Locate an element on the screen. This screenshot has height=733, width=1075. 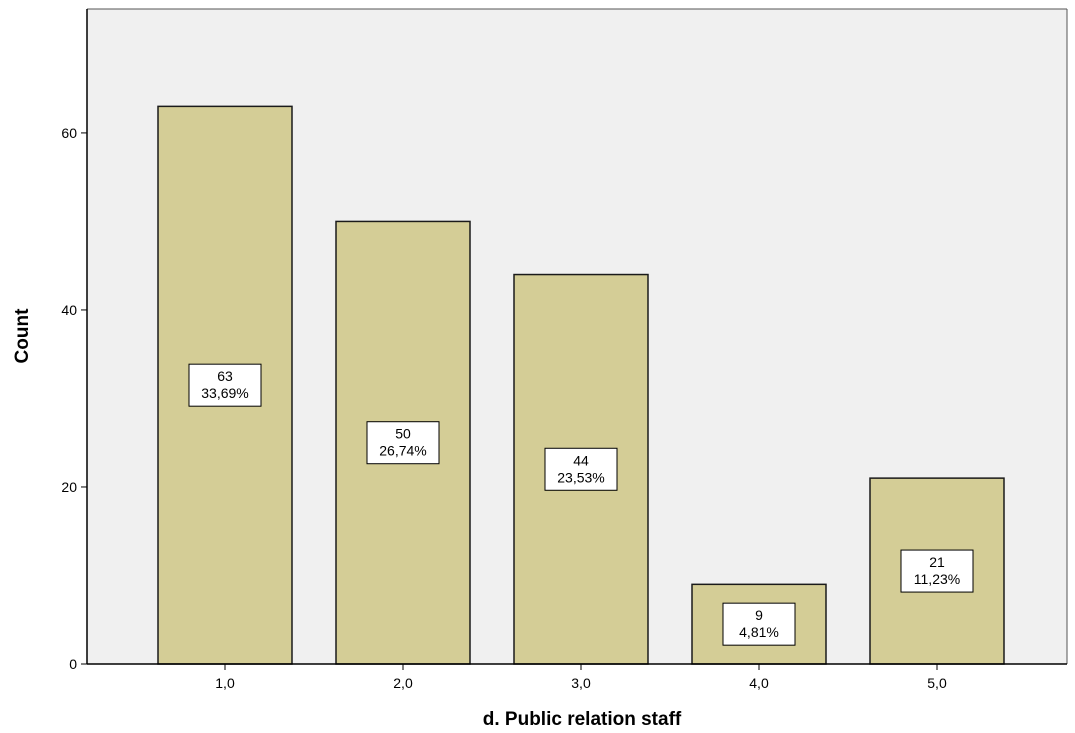
y-ticks-group: 0 20 40 60 is located at coordinates (74, 398).